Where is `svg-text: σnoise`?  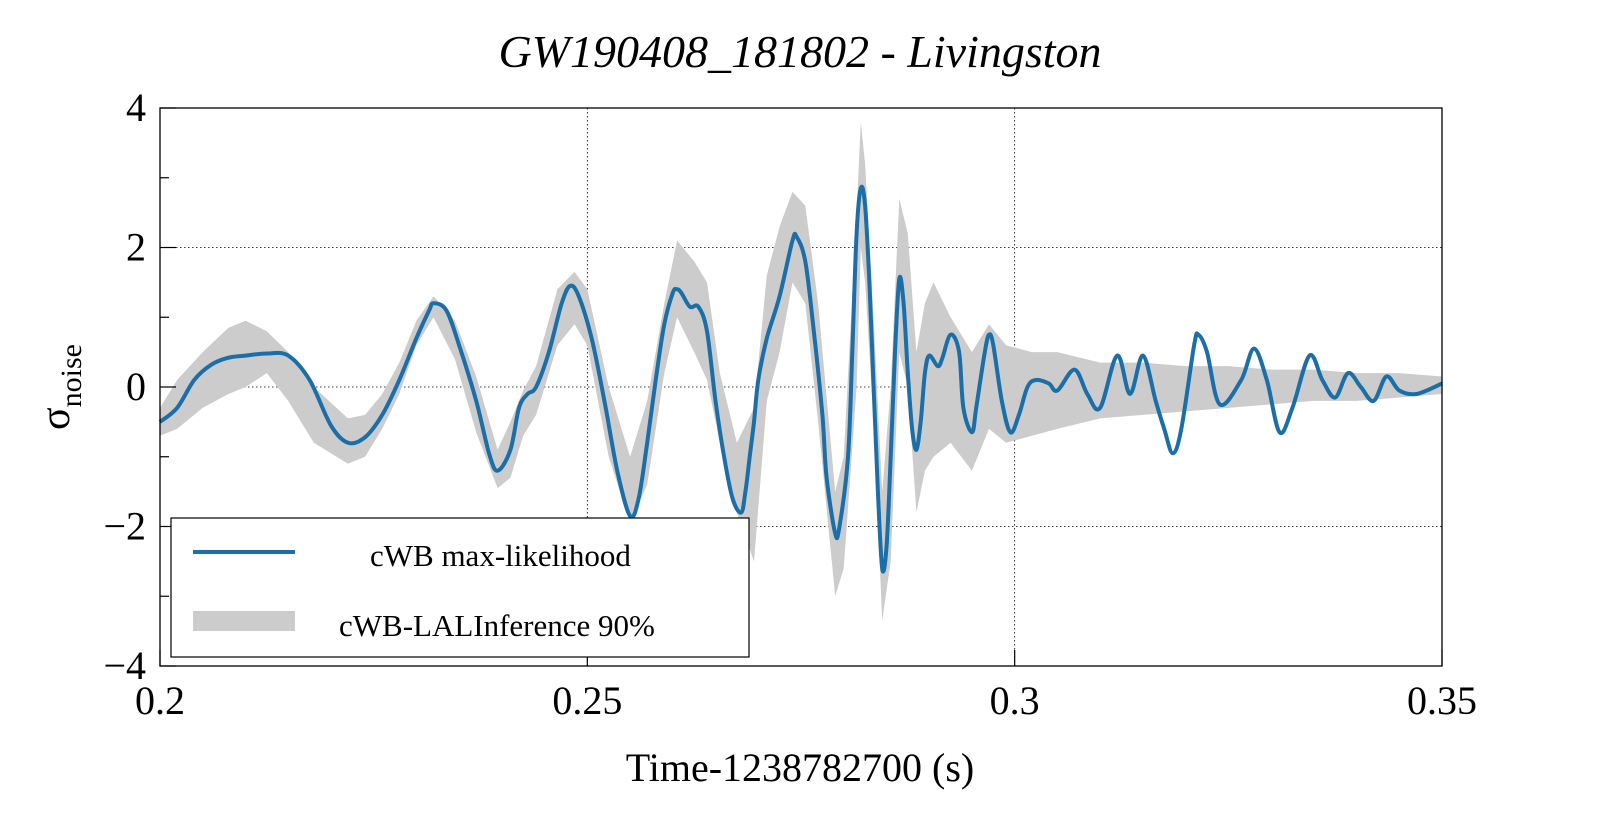
svg-text: σnoise is located at coordinates (60, 387).